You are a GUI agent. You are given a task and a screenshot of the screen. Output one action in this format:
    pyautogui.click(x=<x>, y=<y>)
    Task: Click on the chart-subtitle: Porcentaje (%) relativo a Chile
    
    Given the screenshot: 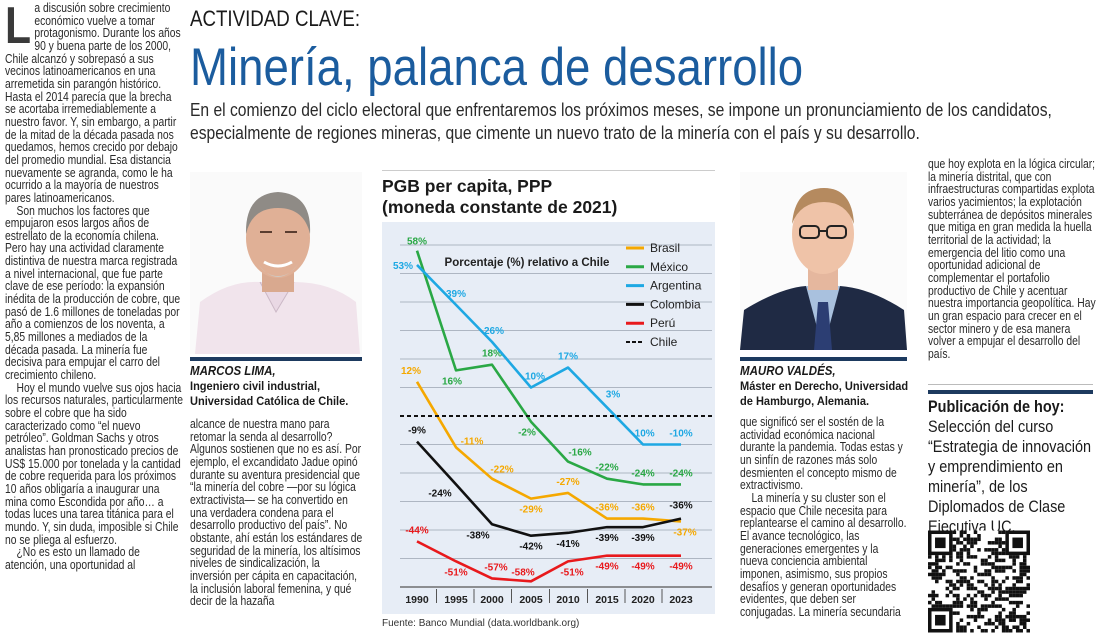 What is the action you would take?
    pyautogui.click(x=527, y=263)
    